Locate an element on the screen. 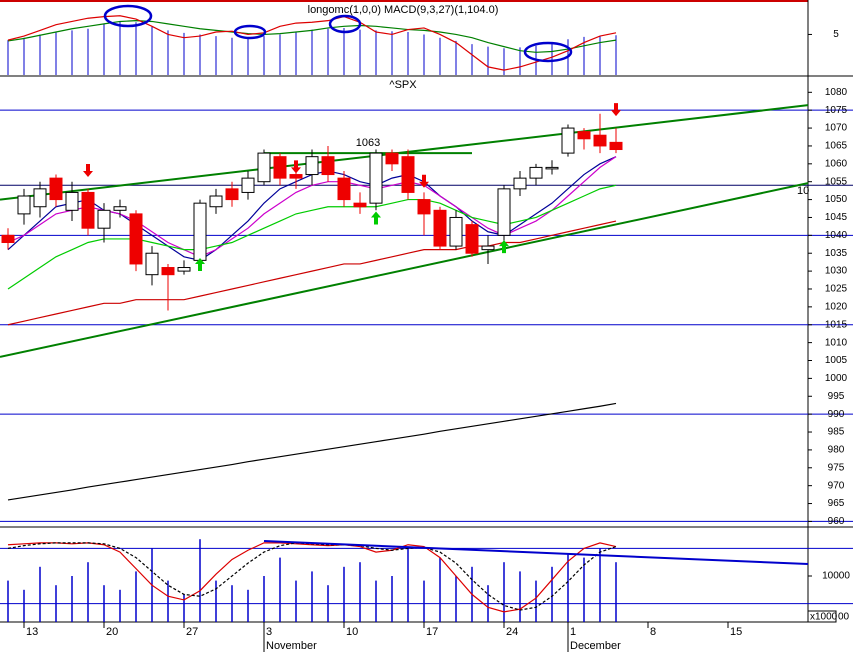 This screenshot has width=853, height=652. y-tick-label: 1015 is located at coordinates (836, 324).